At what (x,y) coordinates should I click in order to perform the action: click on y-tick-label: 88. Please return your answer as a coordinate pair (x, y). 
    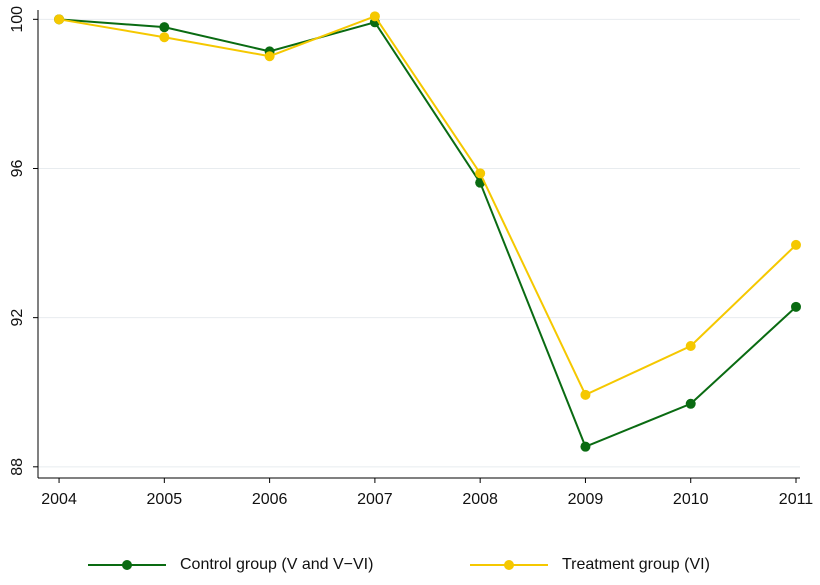
    Looking at the image, I should click on (17, 467).